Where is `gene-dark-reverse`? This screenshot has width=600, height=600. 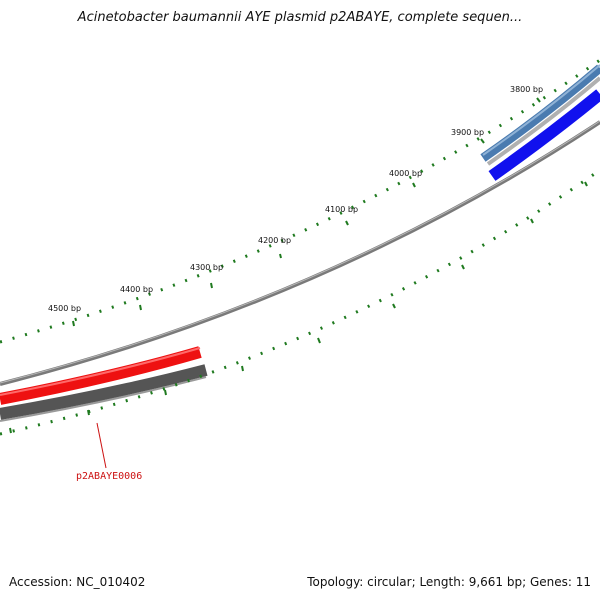 gene-dark-reverse is located at coordinates (104, 392).